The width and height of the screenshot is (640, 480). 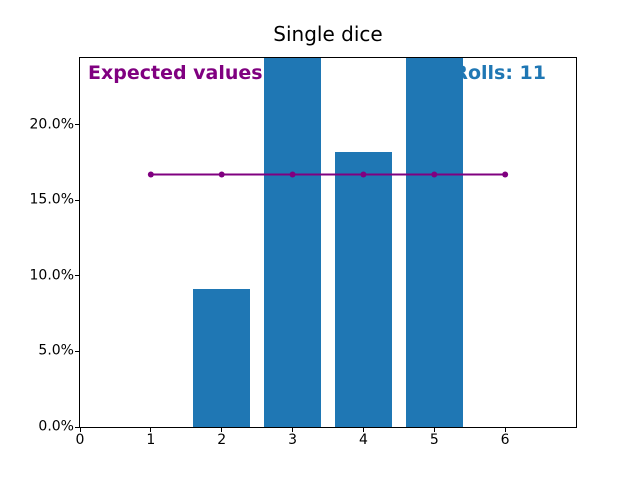 I want to click on y-tick-label: 10.0%, so click(x=51, y=275).